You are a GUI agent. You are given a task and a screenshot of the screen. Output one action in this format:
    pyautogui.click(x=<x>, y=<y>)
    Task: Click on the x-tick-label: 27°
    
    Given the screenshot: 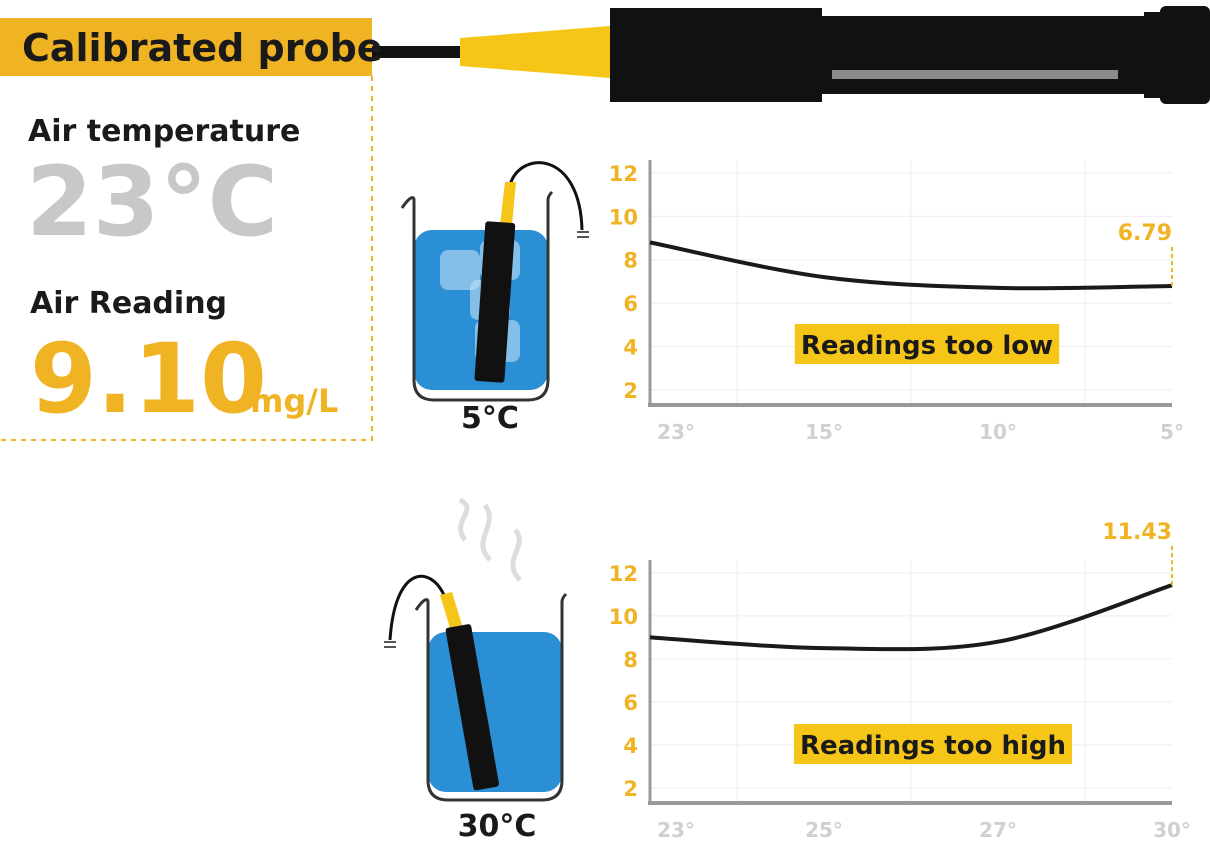 What is the action you would take?
    pyautogui.click(x=998, y=830)
    